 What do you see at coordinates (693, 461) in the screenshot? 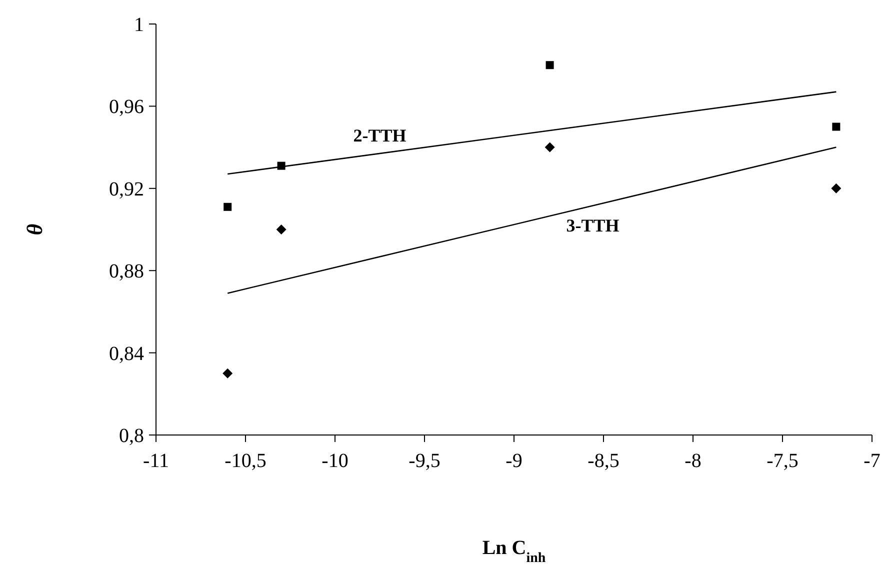
I see `x-tick-label: -8` at bounding box center [693, 461].